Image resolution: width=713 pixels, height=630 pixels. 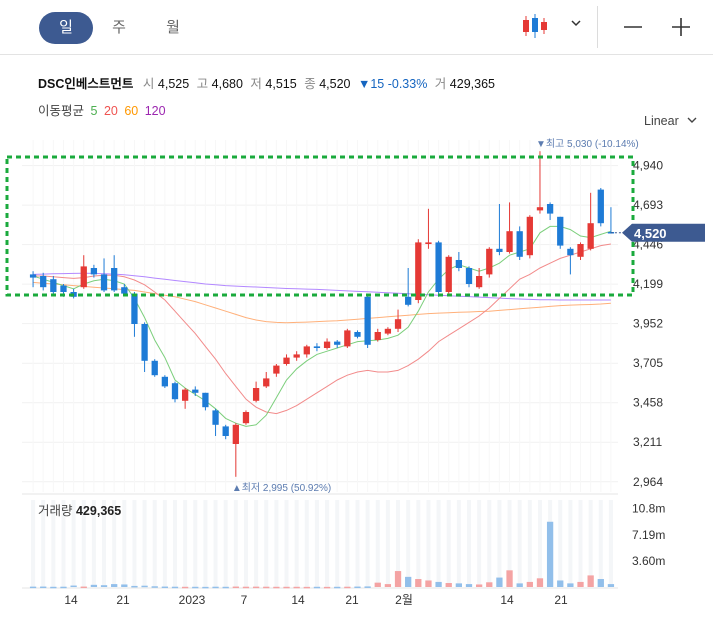 What do you see at coordinates (173, 84) in the screenshot?
I see `open-value: 4,525` at bounding box center [173, 84].